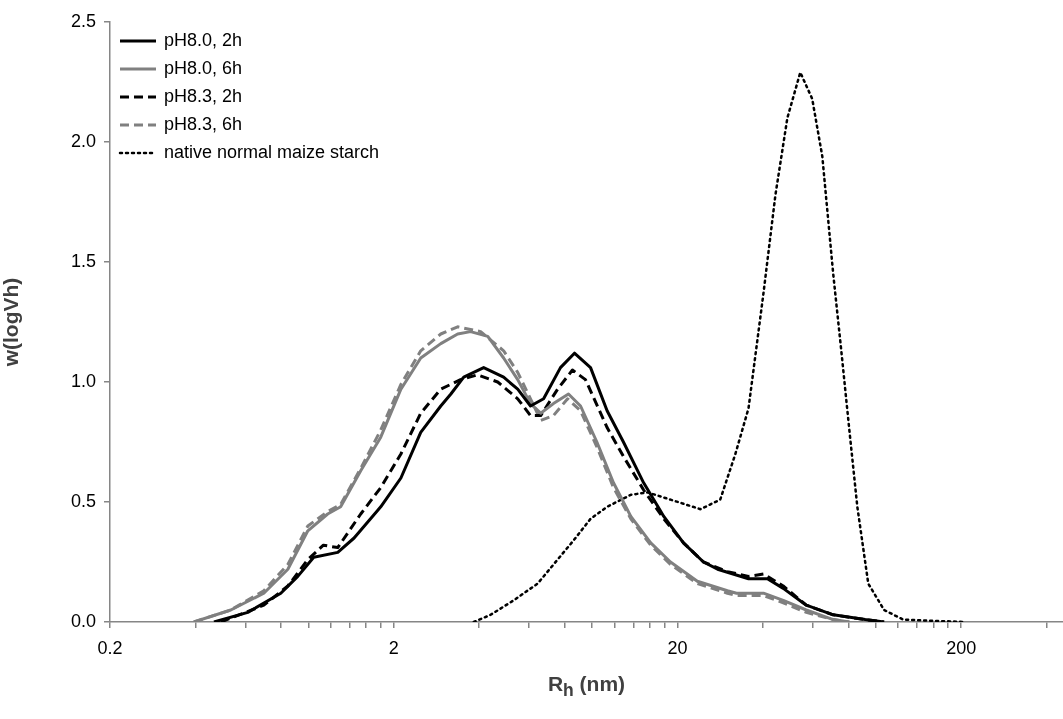 Image resolution: width=1063 pixels, height=719 pixels. Describe the element at coordinates (203, 95) in the screenshot. I see `legend-label: pH8.3, 2h` at that location.